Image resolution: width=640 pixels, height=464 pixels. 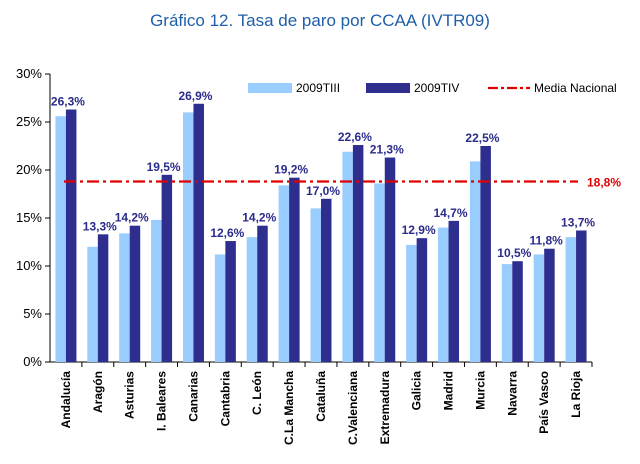 What do you see at coordinates (449, 390) in the screenshot?
I see `x-tick-label: Madrid` at bounding box center [449, 390].